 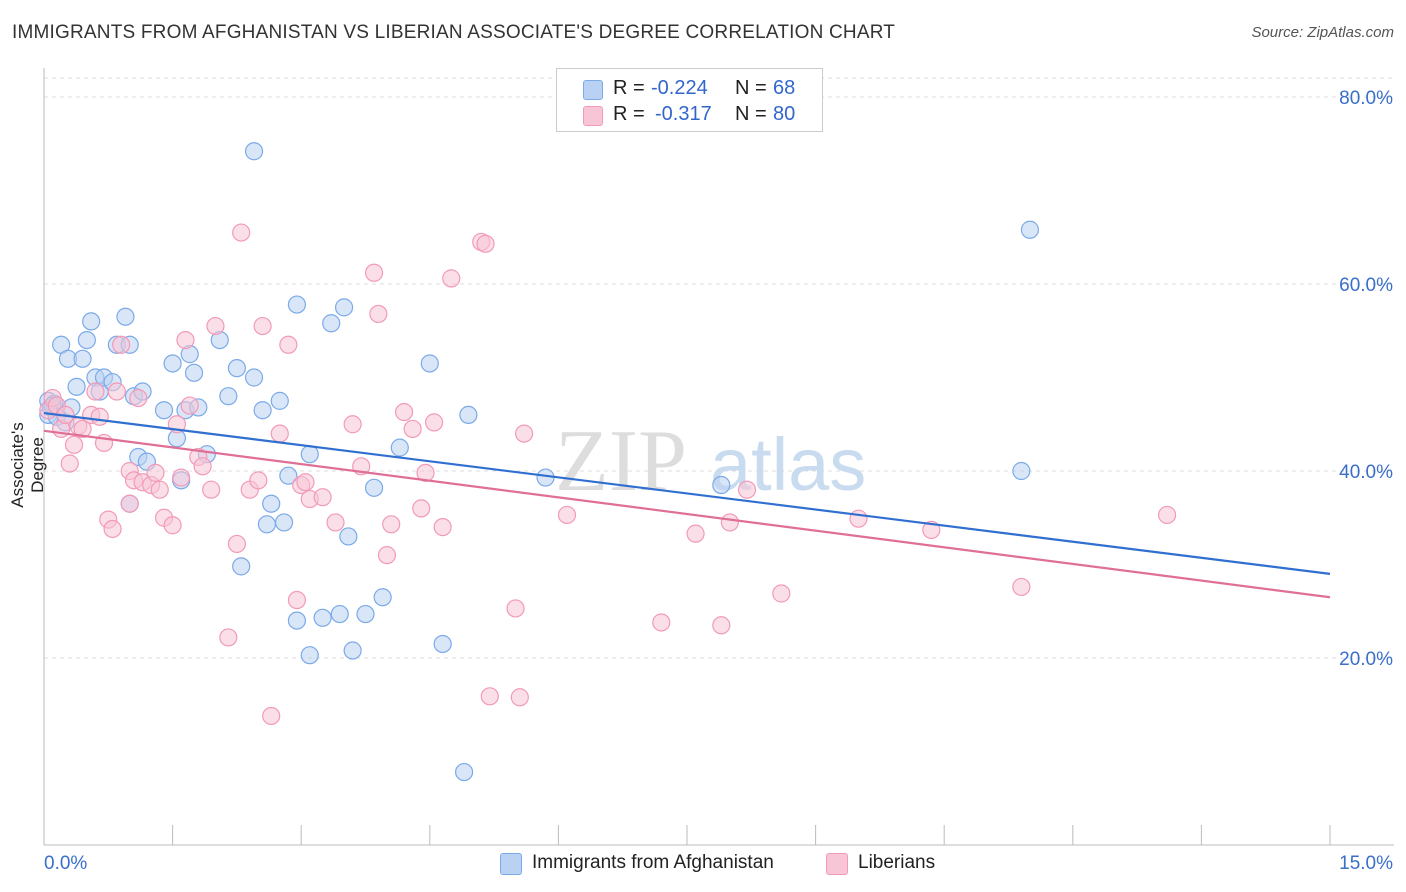 What do you see at coordinates (784, 88) in the screenshot?
I see `legend-n-value: 68` at bounding box center [784, 88].